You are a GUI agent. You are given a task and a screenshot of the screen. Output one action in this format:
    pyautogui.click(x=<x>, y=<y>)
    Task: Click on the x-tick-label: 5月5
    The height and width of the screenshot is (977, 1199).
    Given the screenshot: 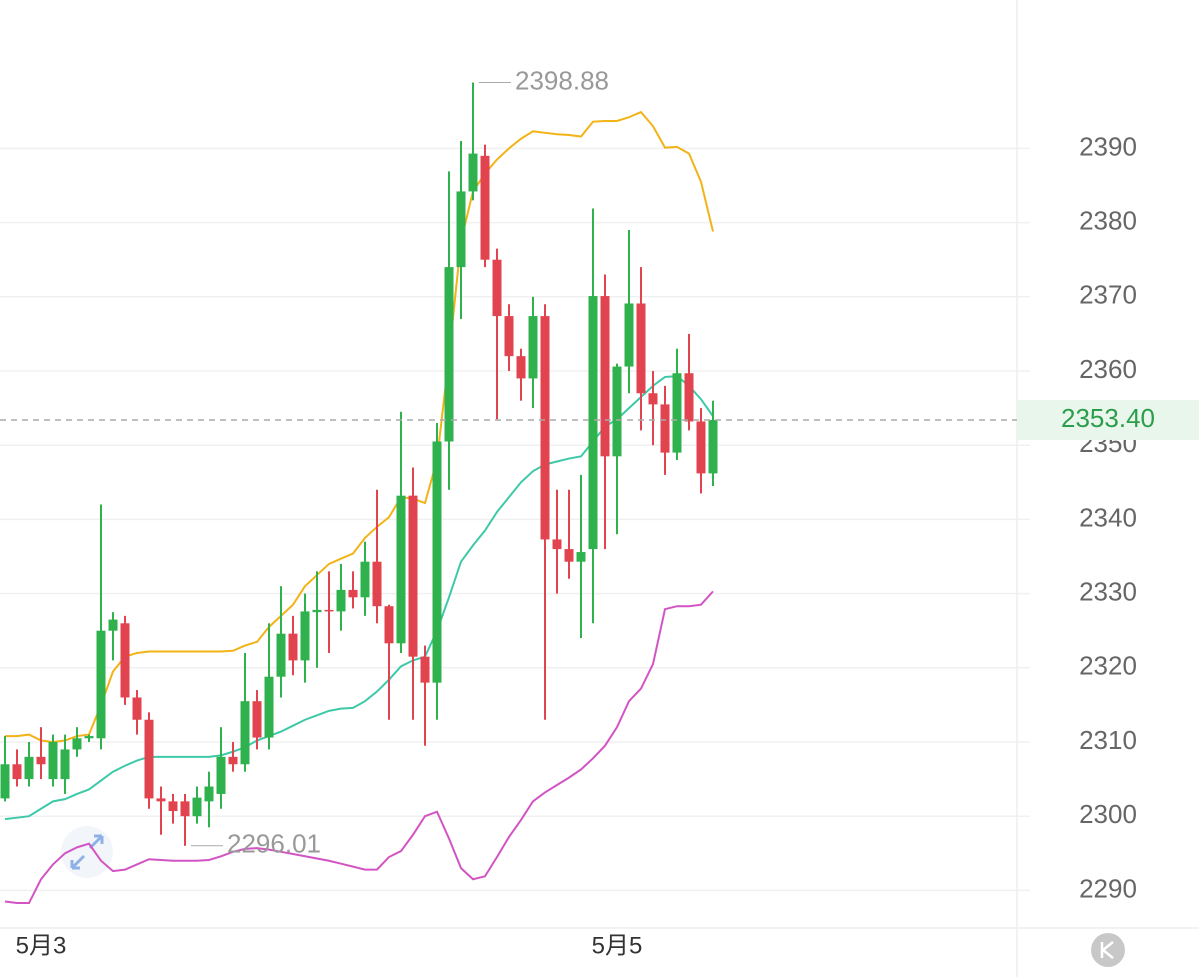 What is the action you would take?
    pyautogui.click(x=617, y=945)
    